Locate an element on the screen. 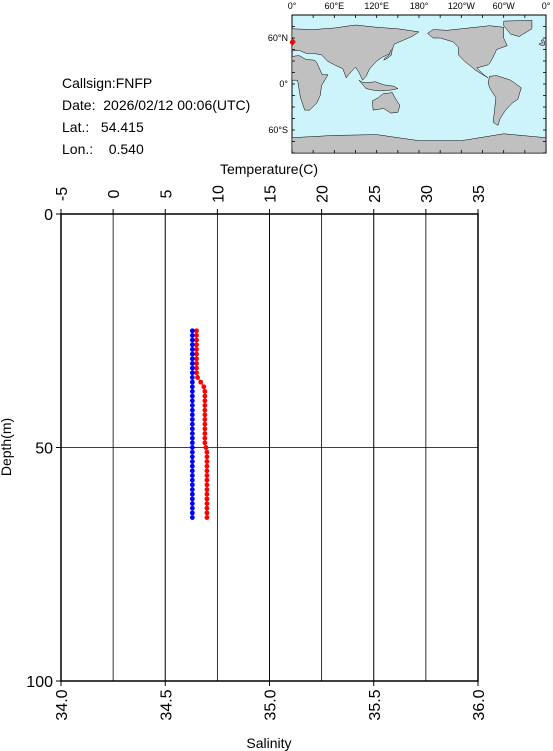 The width and height of the screenshot is (553, 751). map-lat-label: 60°S is located at coordinates (278, 130).